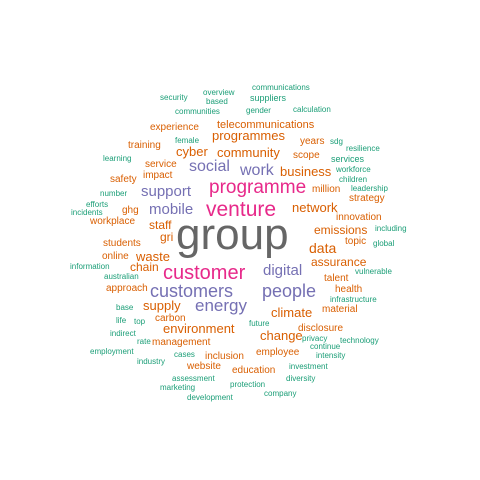  I want to click on word-indirect: indirect, so click(123, 333).